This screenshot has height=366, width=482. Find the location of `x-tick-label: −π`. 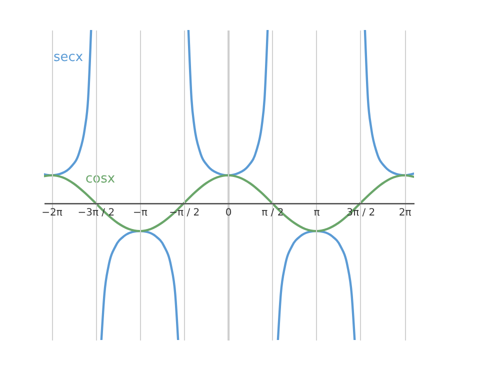

x-tick-label: −π is located at coordinates (140, 213).